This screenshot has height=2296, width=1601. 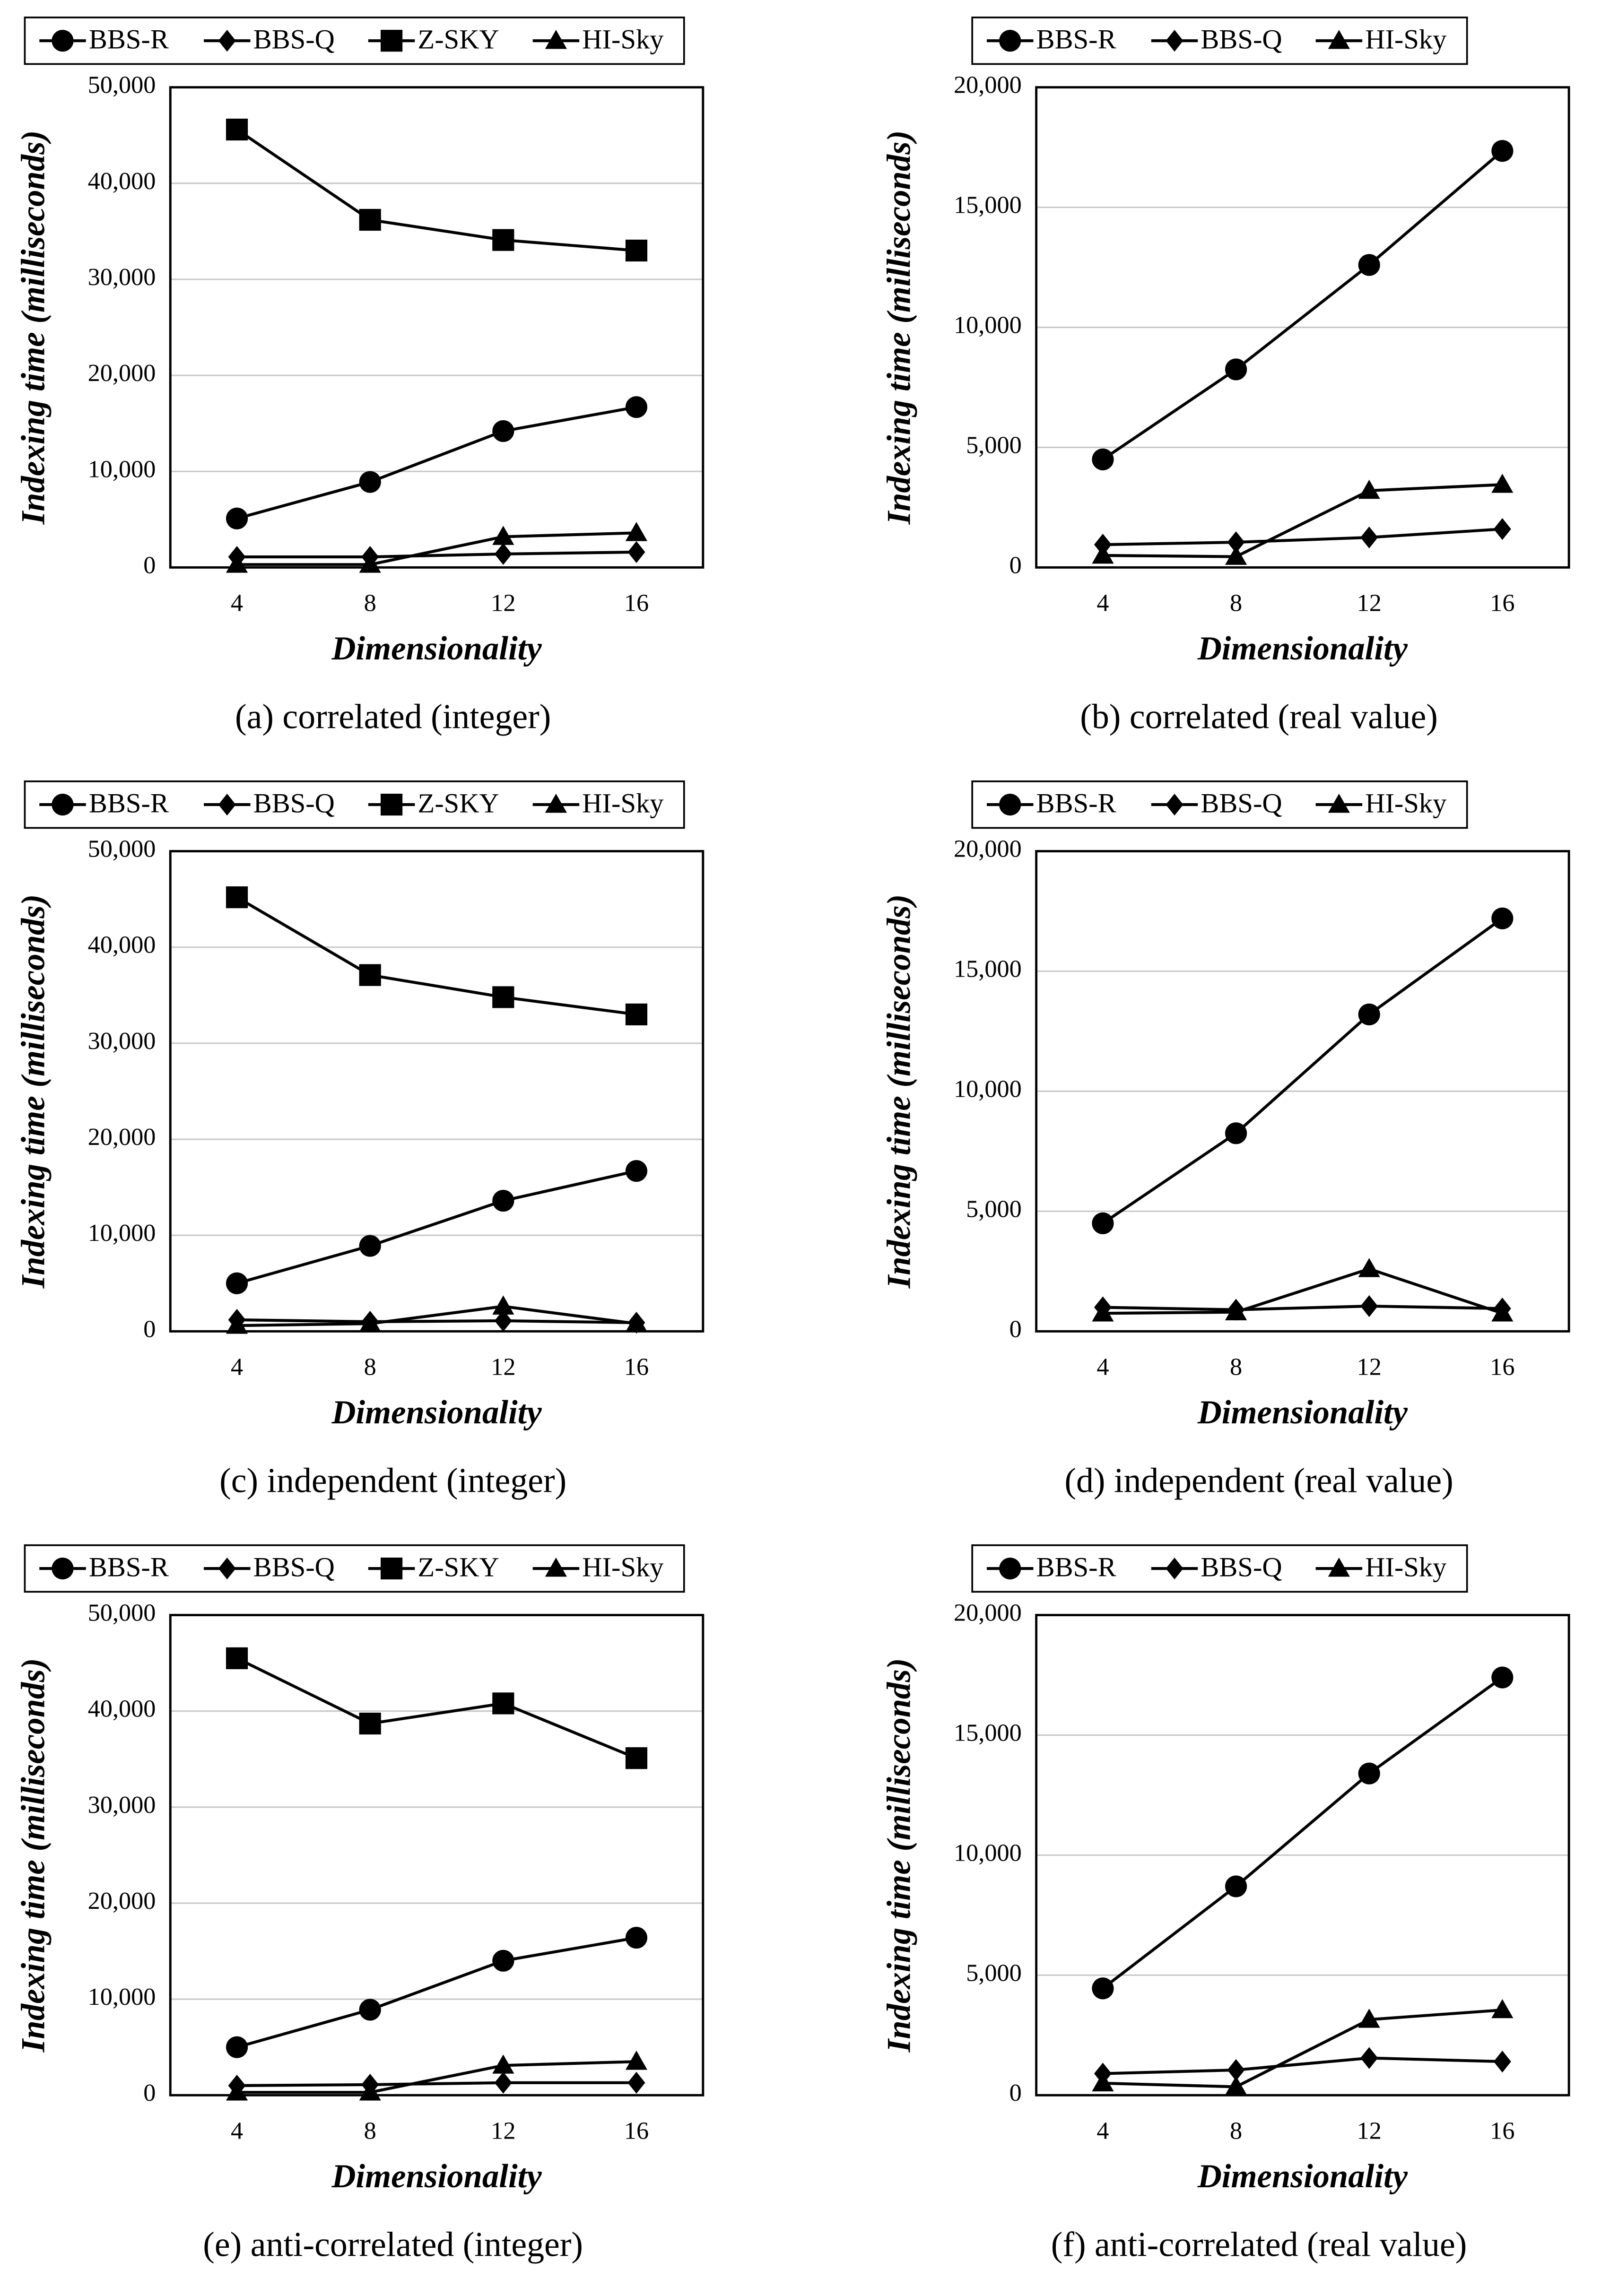 What do you see at coordinates (393, 716) in the screenshot?
I see `caption: (a) correlated (integer)` at bounding box center [393, 716].